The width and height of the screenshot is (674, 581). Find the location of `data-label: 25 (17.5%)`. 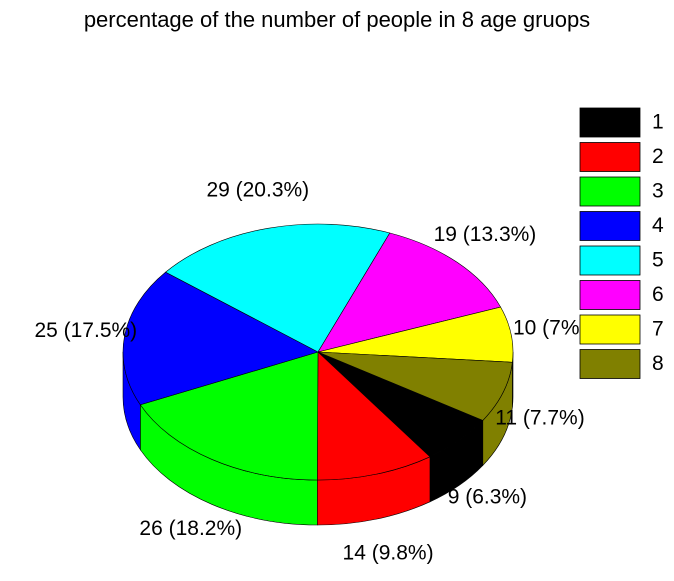

data-label: 25 (17.5%) is located at coordinates (85, 330).